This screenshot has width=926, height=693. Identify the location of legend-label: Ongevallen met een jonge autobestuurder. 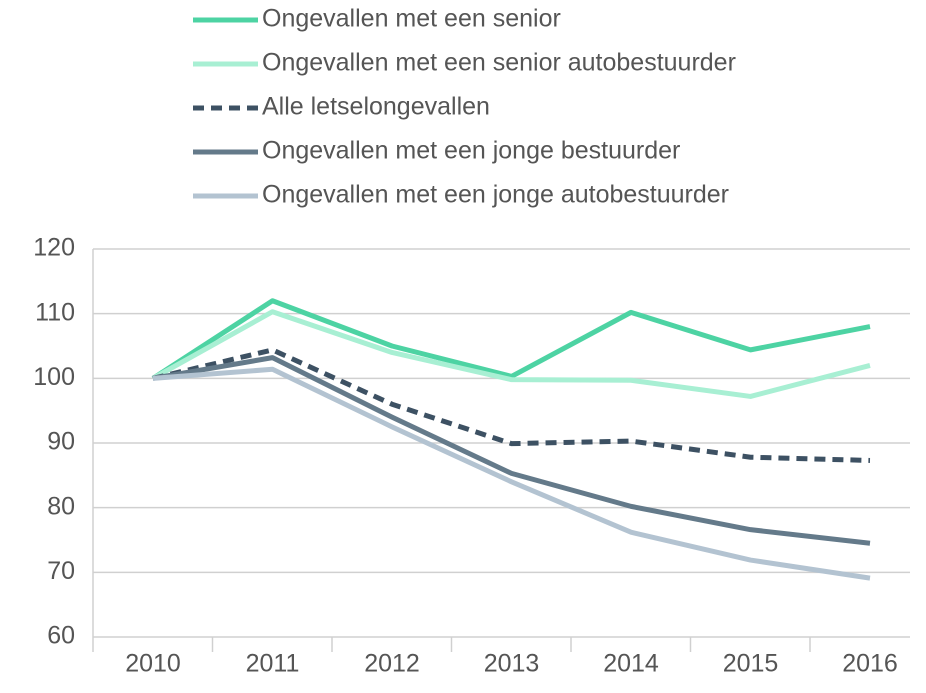
(495, 195).